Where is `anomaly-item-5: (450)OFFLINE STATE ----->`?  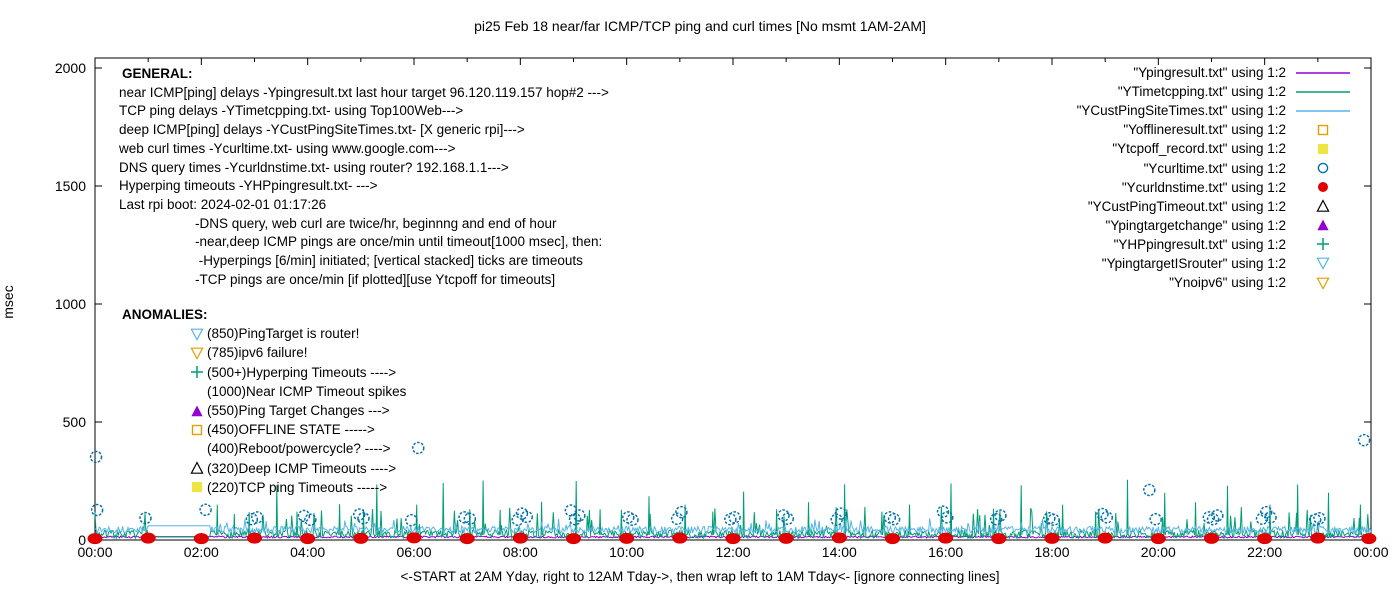 anomaly-item-5: (450)OFFLINE STATE -----> is located at coordinates (298, 429).